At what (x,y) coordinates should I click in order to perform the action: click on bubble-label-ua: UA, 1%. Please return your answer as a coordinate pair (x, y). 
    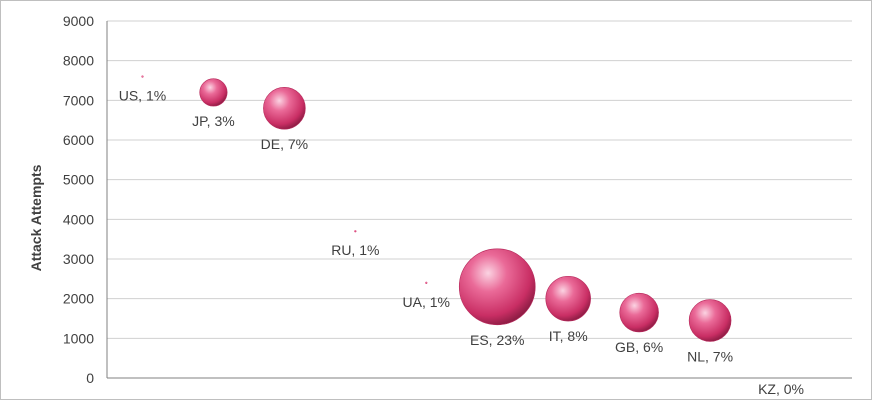
    Looking at the image, I should click on (426, 302).